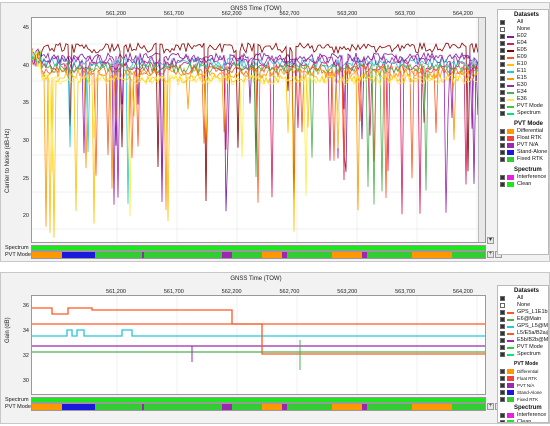 This screenshot has width=550, height=426. Describe the element at coordinates (523, 43) in the screenshot. I see `legend-item: E04` at that location.